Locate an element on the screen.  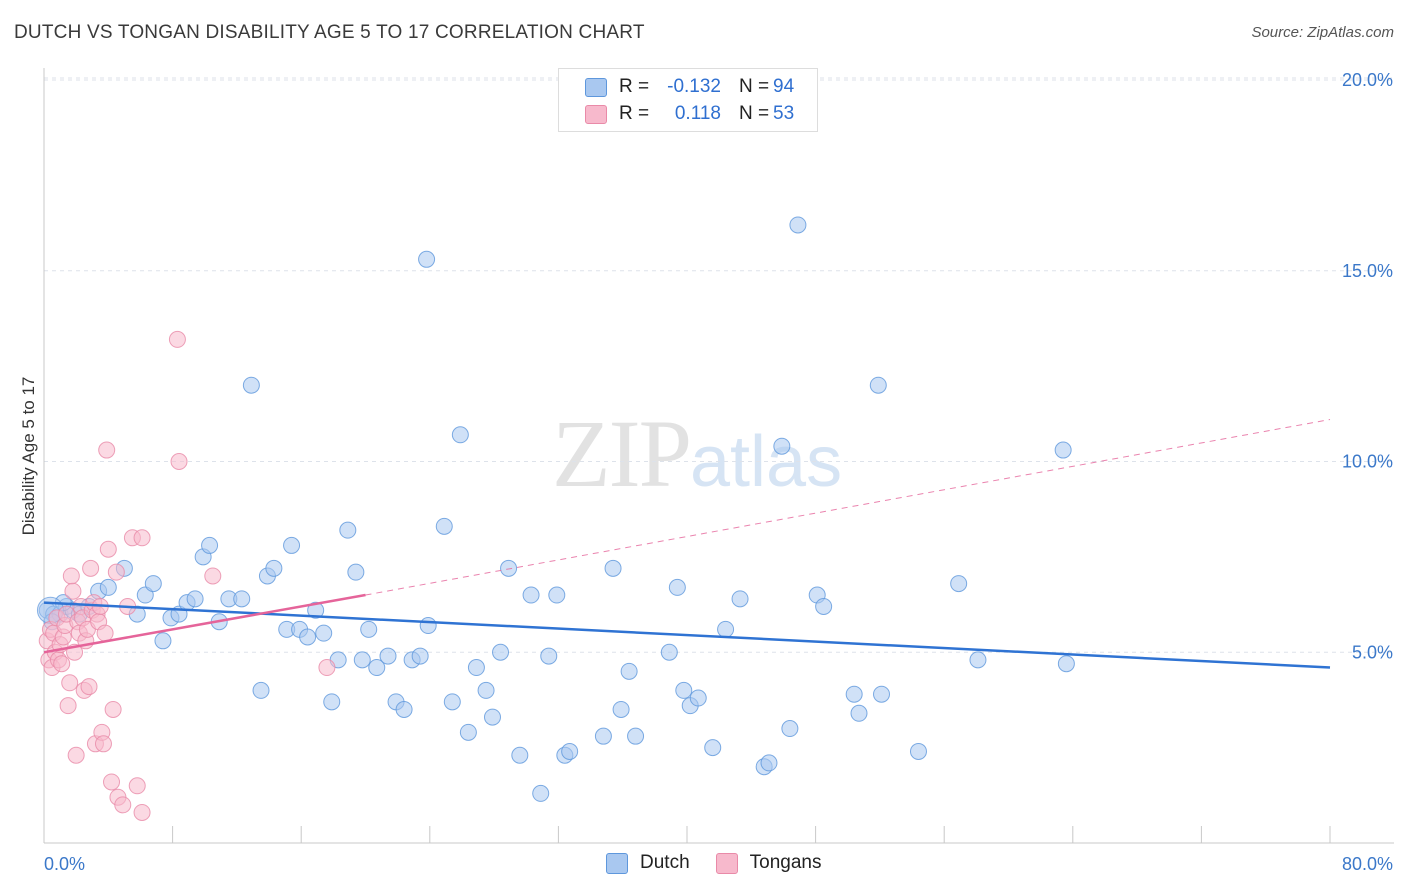
dutch-legend-swatch is located at coordinates (617, 863).